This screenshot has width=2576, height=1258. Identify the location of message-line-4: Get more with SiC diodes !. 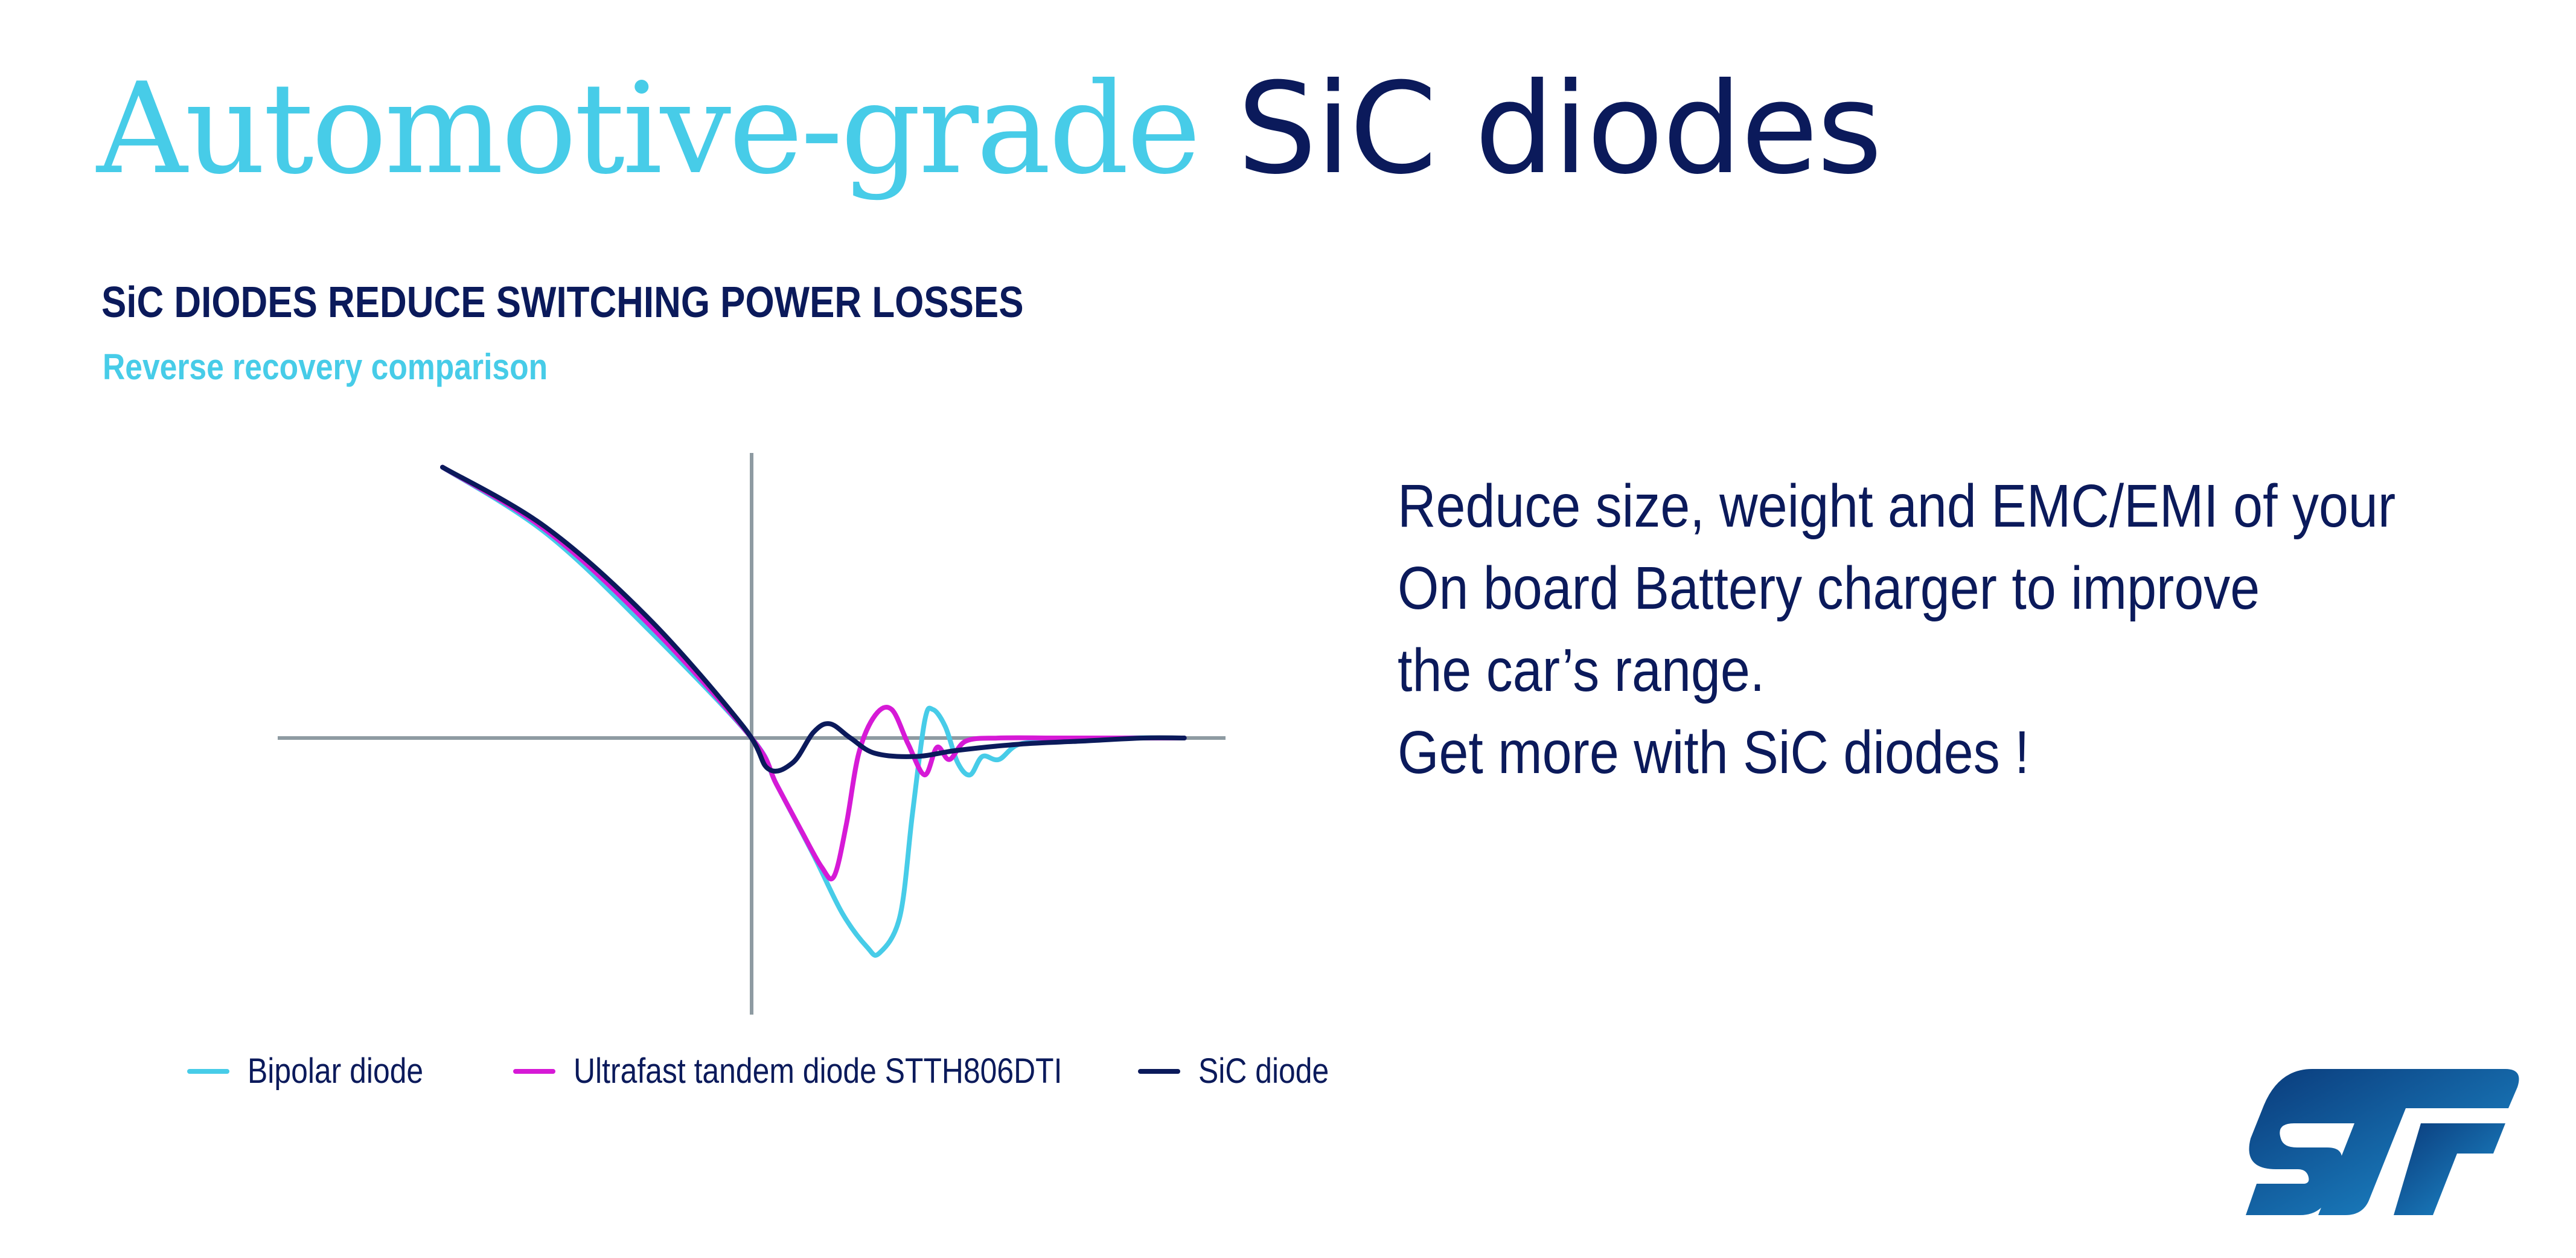
(1714, 752).